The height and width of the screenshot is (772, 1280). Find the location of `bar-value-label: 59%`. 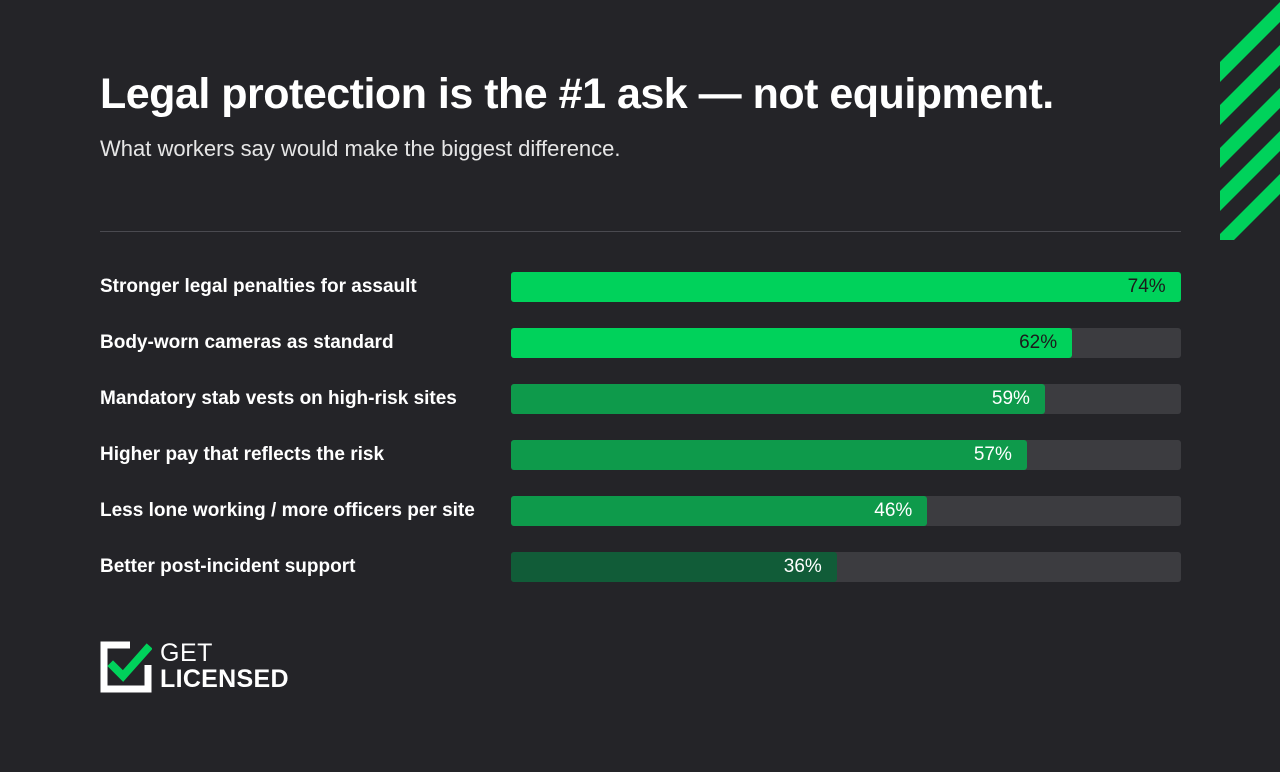

bar-value-label: 59% is located at coordinates (1010, 398).